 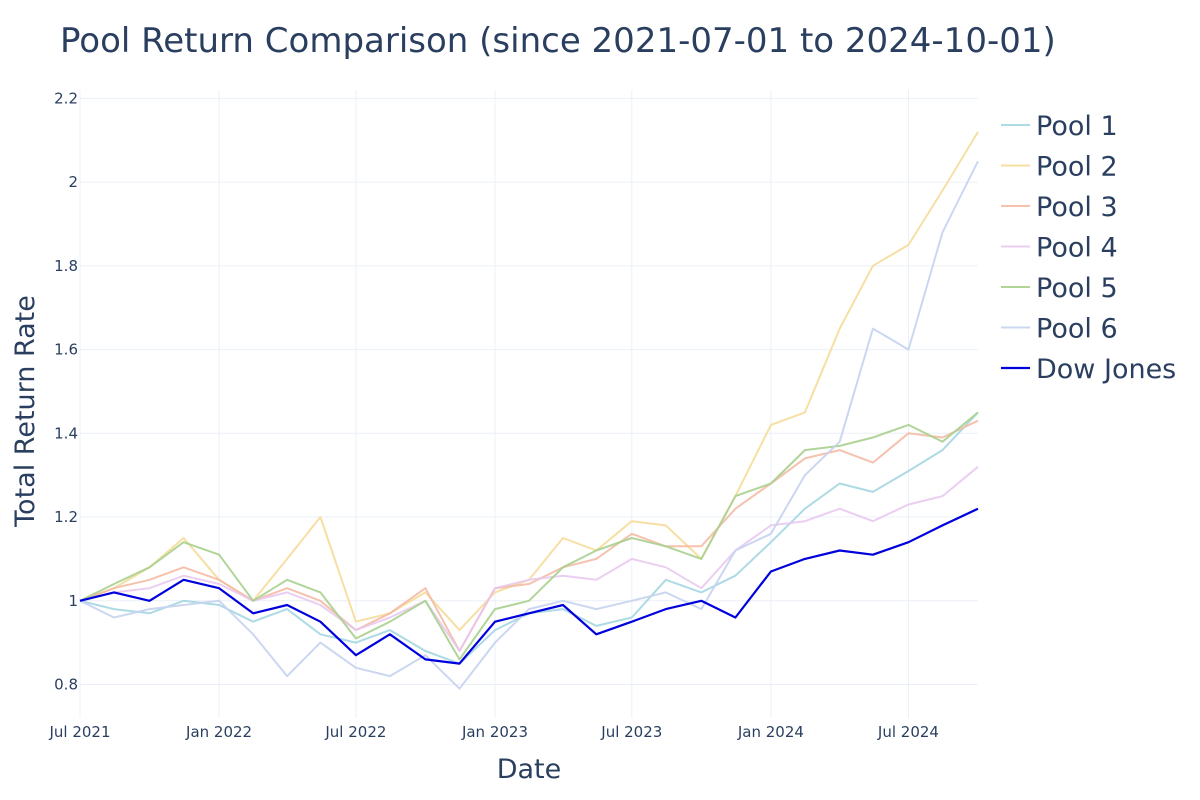 I want to click on y-tick-labels: 0.8 1 1.2 1.4 1.6 1.8 2 2.2, so click(x=66, y=391).